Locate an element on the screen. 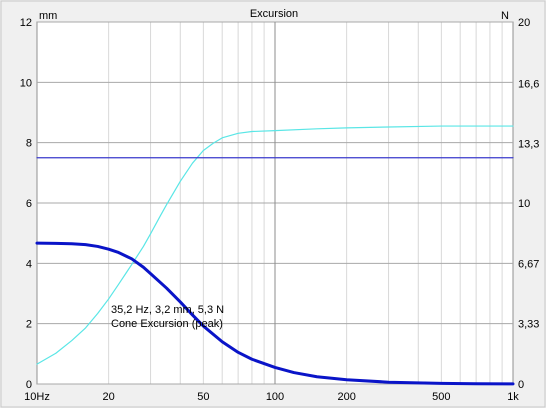  y-right-tick-label: 20 is located at coordinates (524, 23).